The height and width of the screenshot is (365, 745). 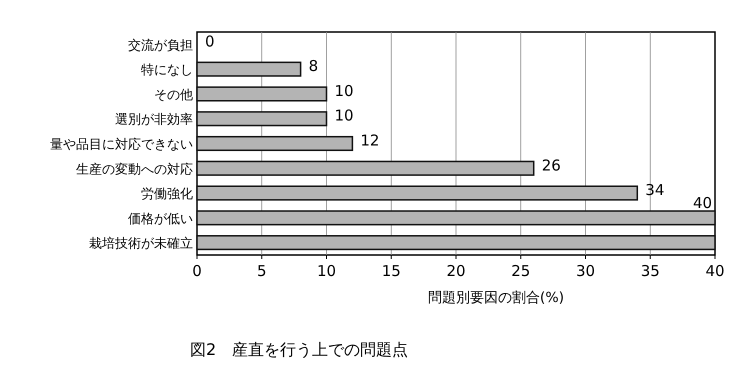 I want to click on y-tick-label: 選別が非効率, so click(x=154, y=120).